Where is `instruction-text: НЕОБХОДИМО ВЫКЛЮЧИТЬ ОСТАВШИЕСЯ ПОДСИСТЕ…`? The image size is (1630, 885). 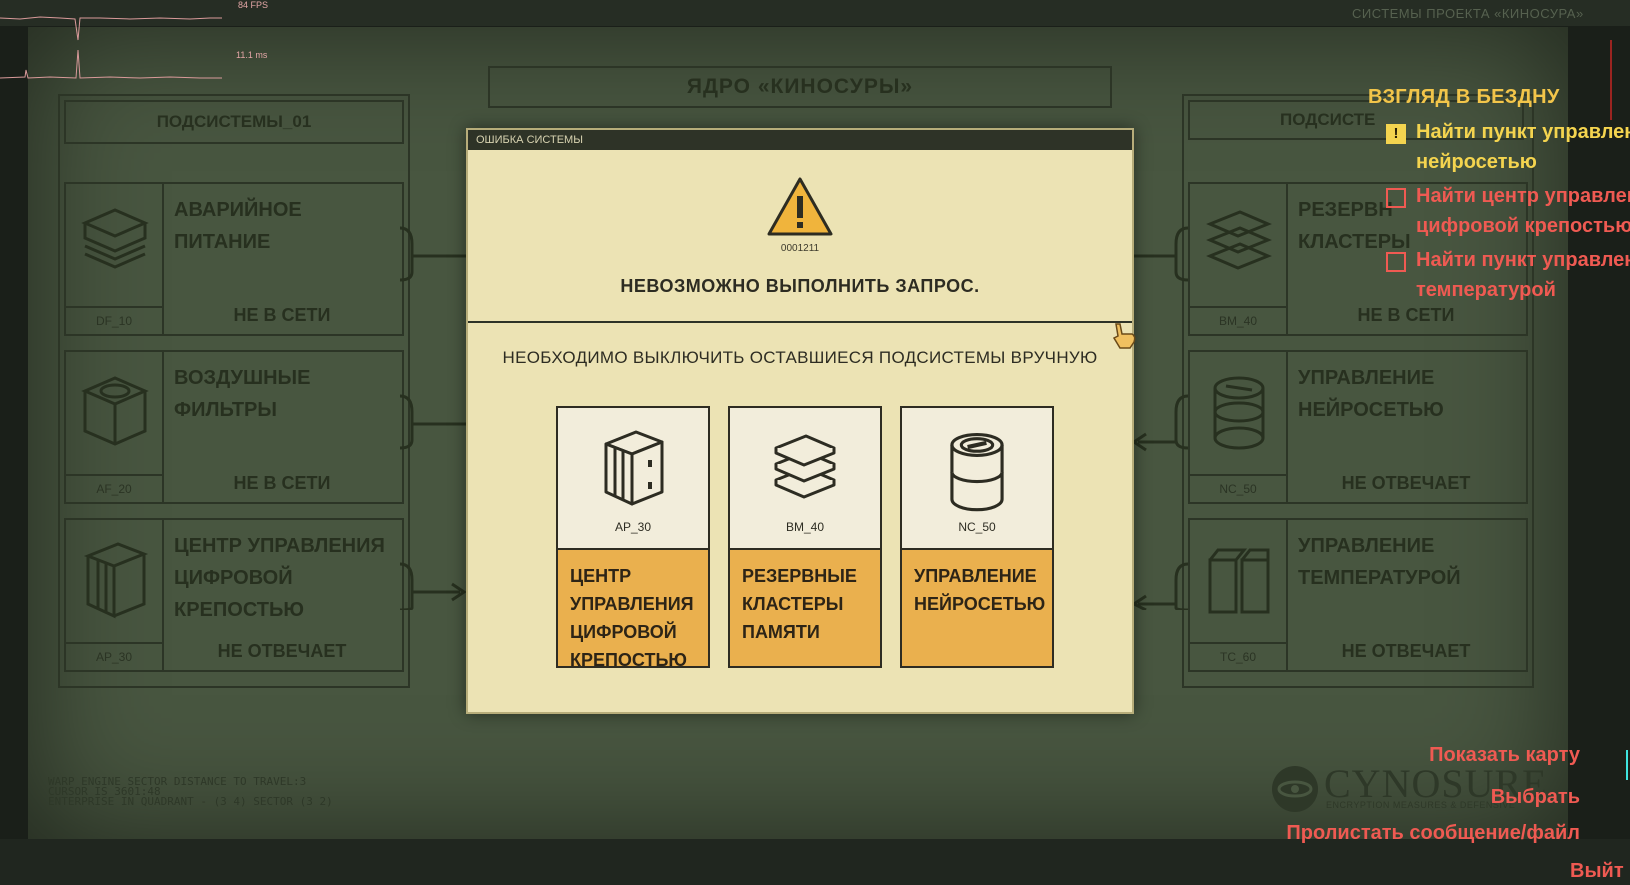 instruction-text: НЕОБХОДИМО ВЫКЛЮЧИТЬ ОСТАВШИЕСЯ ПОДСИСТЕ… is located at coordinates (800, 357).